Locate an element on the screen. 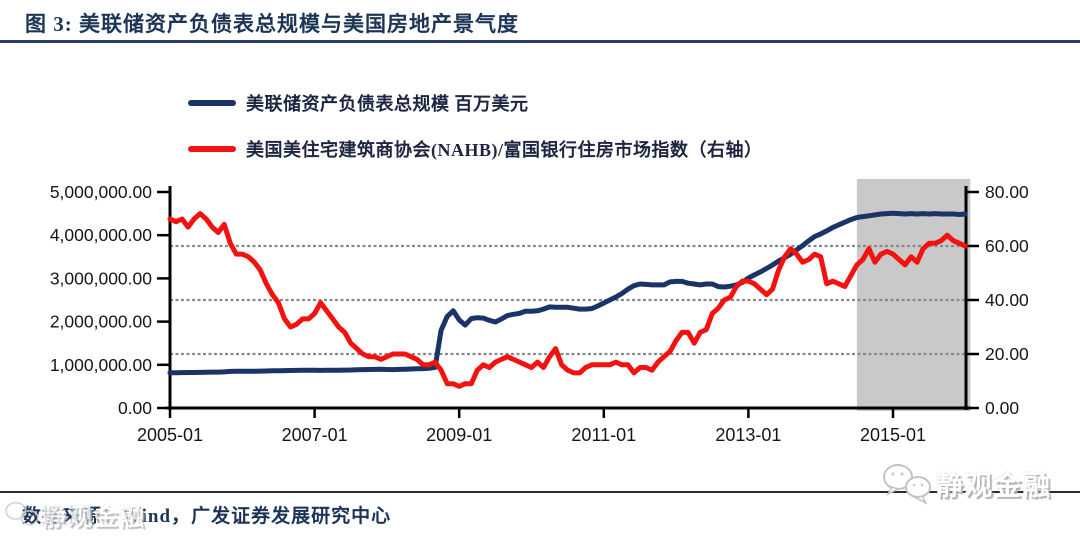 This screenshot has width=1080, height=537. watermark-brand: 静观金融 is located at coordinates (965, 483).